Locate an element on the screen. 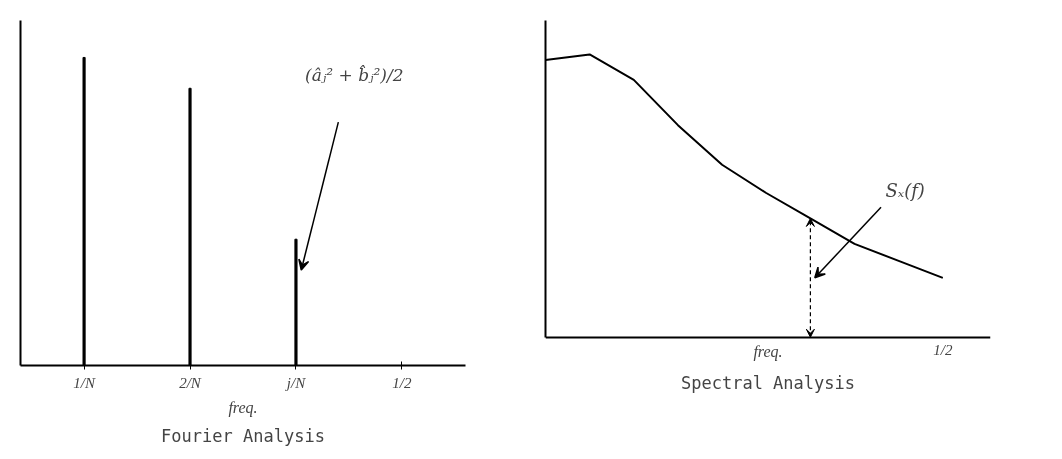 This screenshot has width=1062, height=459. text: Spectral Analysis is located at coordinates (768, 382).